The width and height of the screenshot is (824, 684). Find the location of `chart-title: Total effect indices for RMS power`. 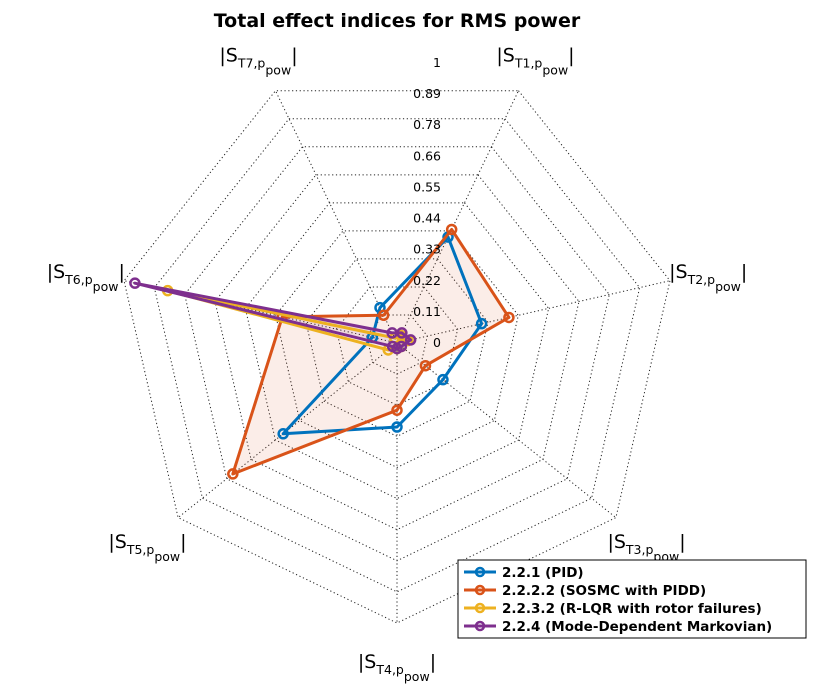

chart-title: Total effect indices for RMS power is located at coordinates (397, 21).